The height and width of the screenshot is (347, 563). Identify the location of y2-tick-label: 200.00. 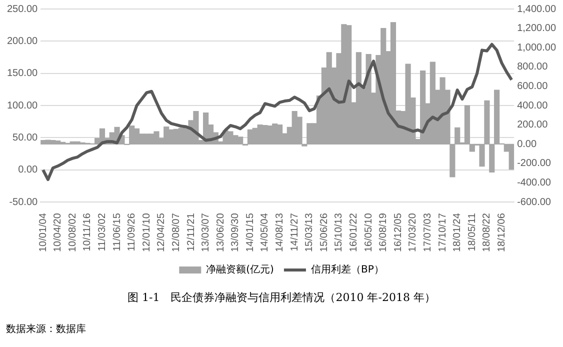
(532, 125).